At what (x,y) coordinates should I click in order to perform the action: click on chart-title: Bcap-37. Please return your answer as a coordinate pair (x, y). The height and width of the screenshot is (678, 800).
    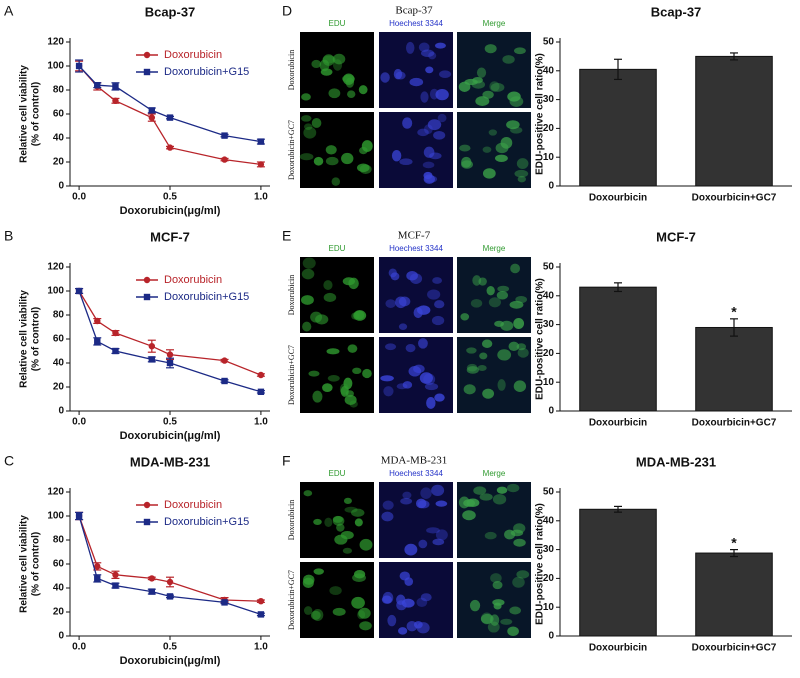
    Looking at the image, I should click on (676, 11).